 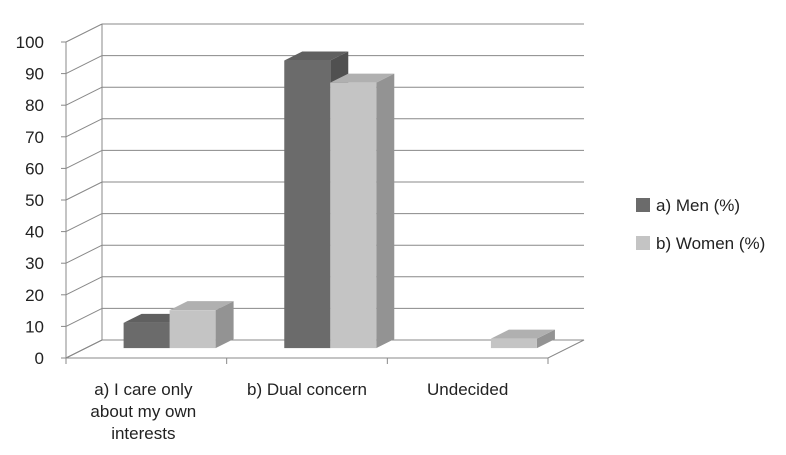 I want to click on y-tick-label: 40, so click(x=34, y=232).